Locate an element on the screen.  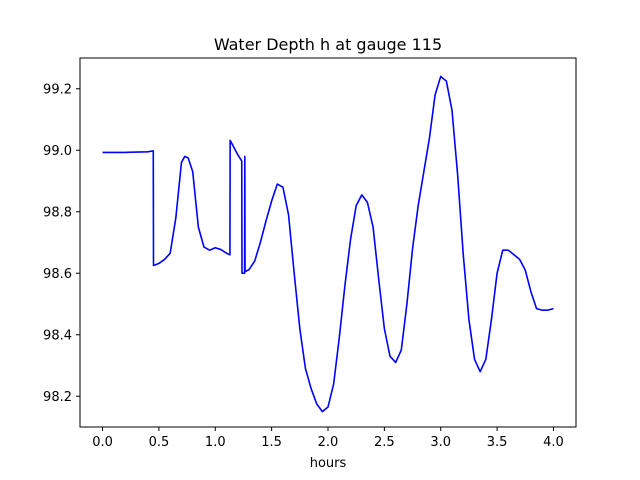
x-axis-ticks: 0.0 0.5 1.0 1.5 2.0 2.5 3.0 3.5 4.0 is located at coordinates (328, 438).